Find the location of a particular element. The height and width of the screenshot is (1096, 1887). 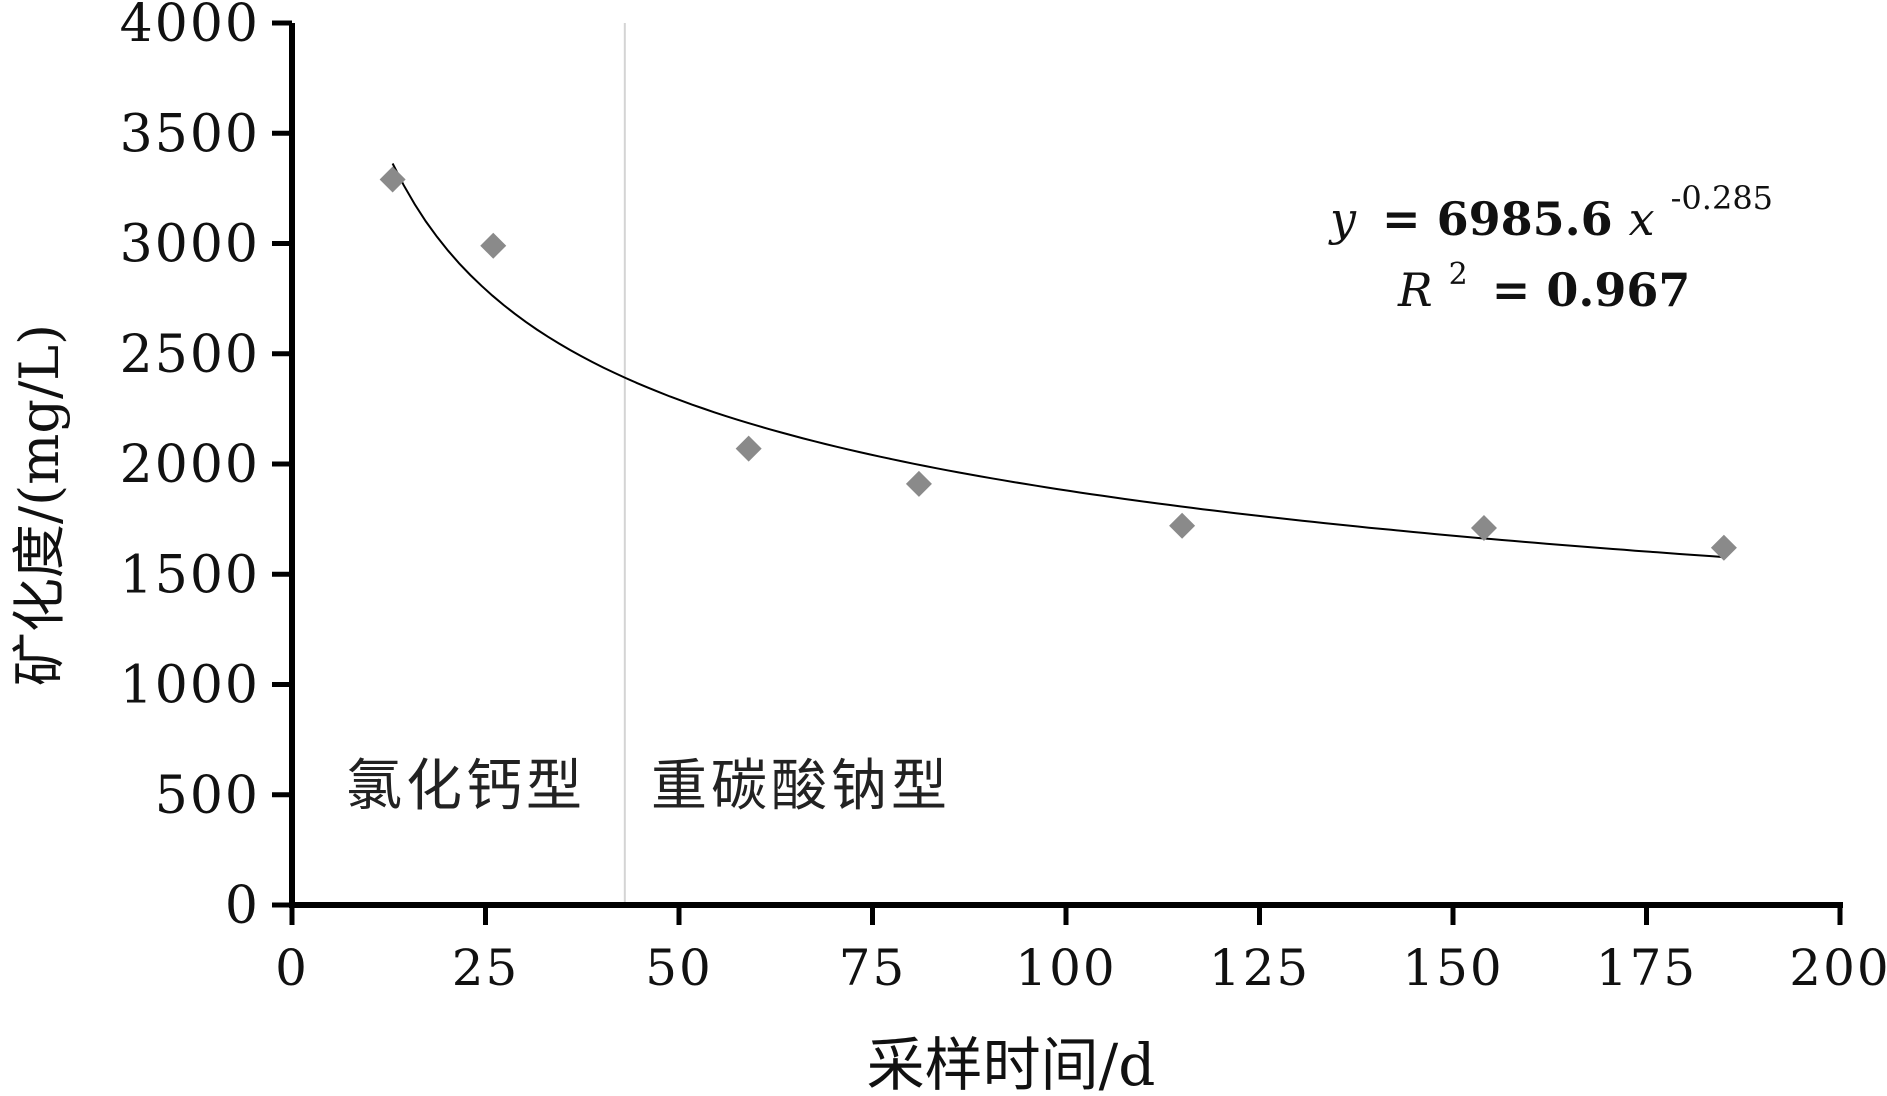

equation-var: x is located at coordinates (1642, 219).